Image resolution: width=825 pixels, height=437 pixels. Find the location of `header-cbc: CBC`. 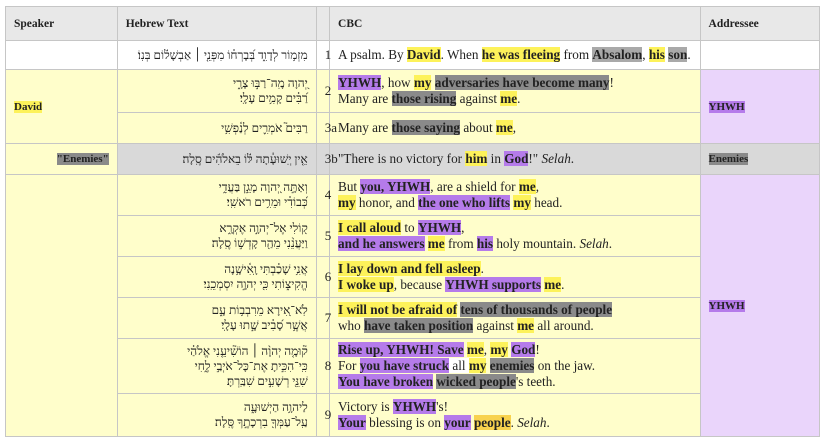

header-cbc: CBC is located at coordinates (515, 23).